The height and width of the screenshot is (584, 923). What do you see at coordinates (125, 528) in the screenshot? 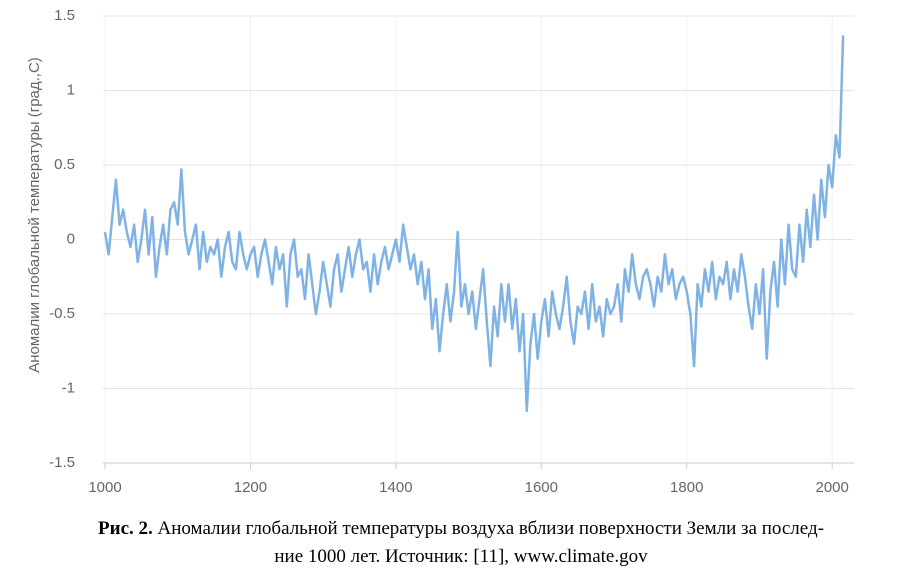
I see `caption-label: Рис. 2.` at bounding box center [125, 528].